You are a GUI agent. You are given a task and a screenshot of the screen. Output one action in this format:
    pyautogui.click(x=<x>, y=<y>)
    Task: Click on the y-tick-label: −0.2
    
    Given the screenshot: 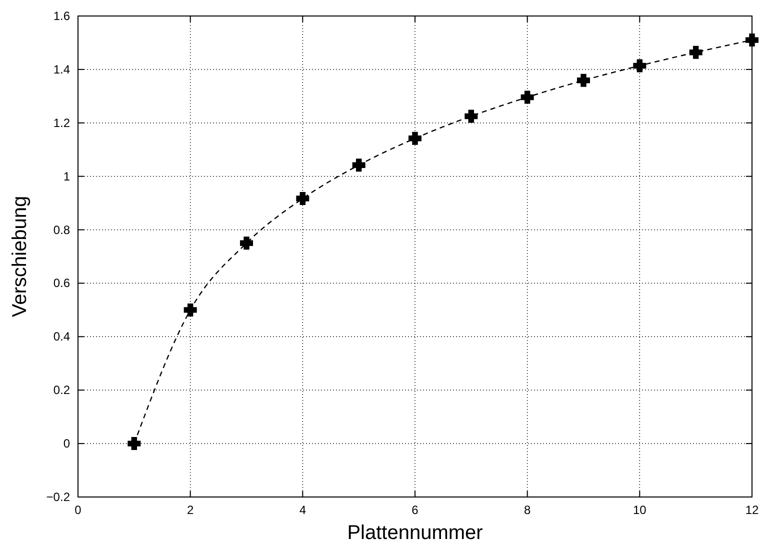 What is the action you would take?
    pyautogui.click(x=58, y=497)
    